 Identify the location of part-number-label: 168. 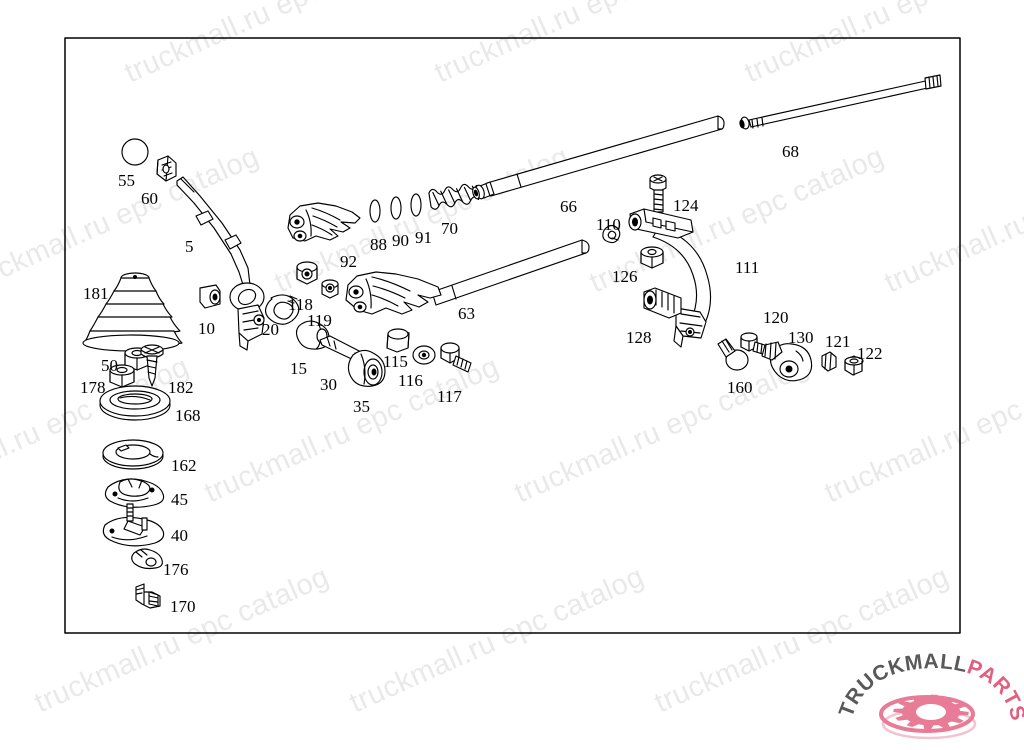
(188, 415).